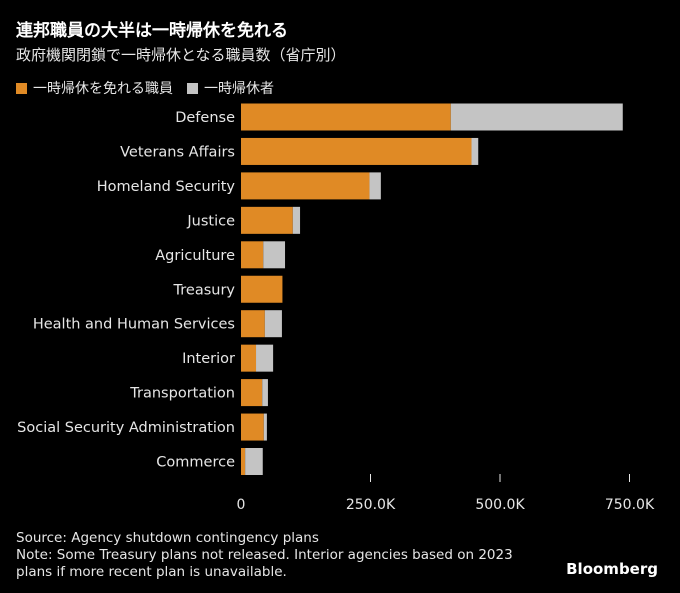 The image size is (680, 593). I want to click on bloomberg-logo: Bloomberg, so click(612, 569).